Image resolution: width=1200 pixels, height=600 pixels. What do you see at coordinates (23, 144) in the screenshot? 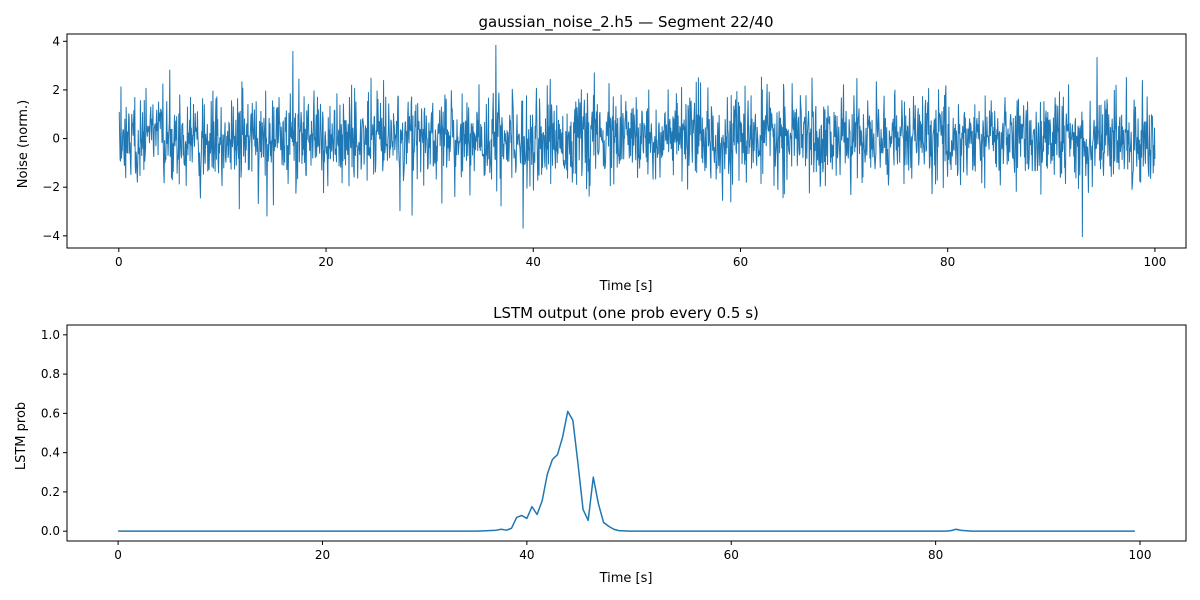
I see `noise-y-axis-label: Noise (norm.)` at bounding box center [23, 144].